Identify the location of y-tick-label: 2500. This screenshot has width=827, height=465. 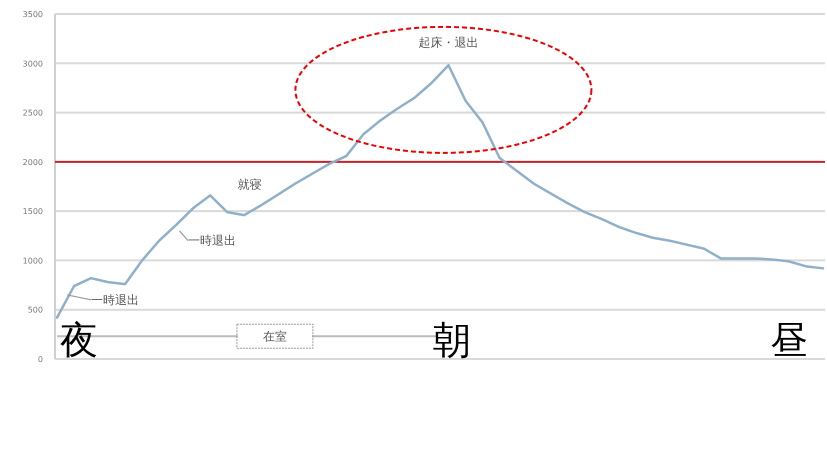
(32, 113).